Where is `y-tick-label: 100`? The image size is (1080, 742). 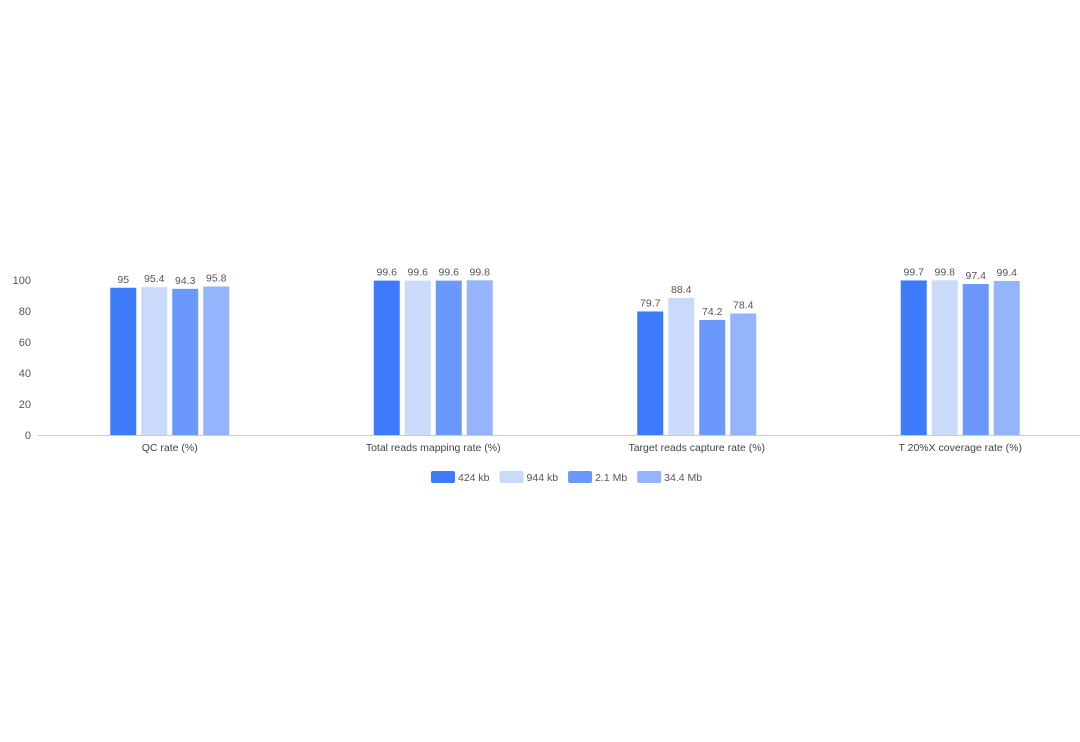
y-tick-label: 100 is located at coordinates (22, 281).